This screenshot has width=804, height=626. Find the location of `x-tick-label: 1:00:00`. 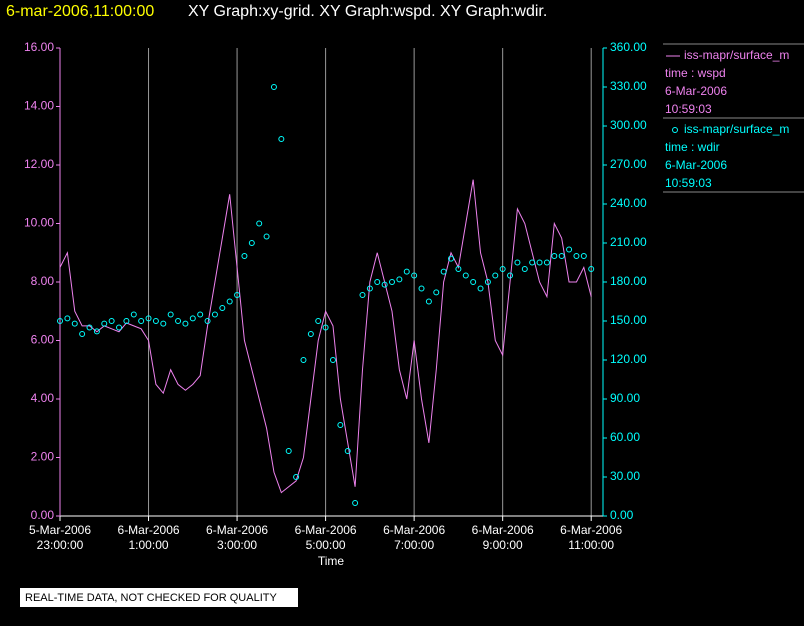

x-tick-label: 1:00:00 is located at coordinates (149, 545).